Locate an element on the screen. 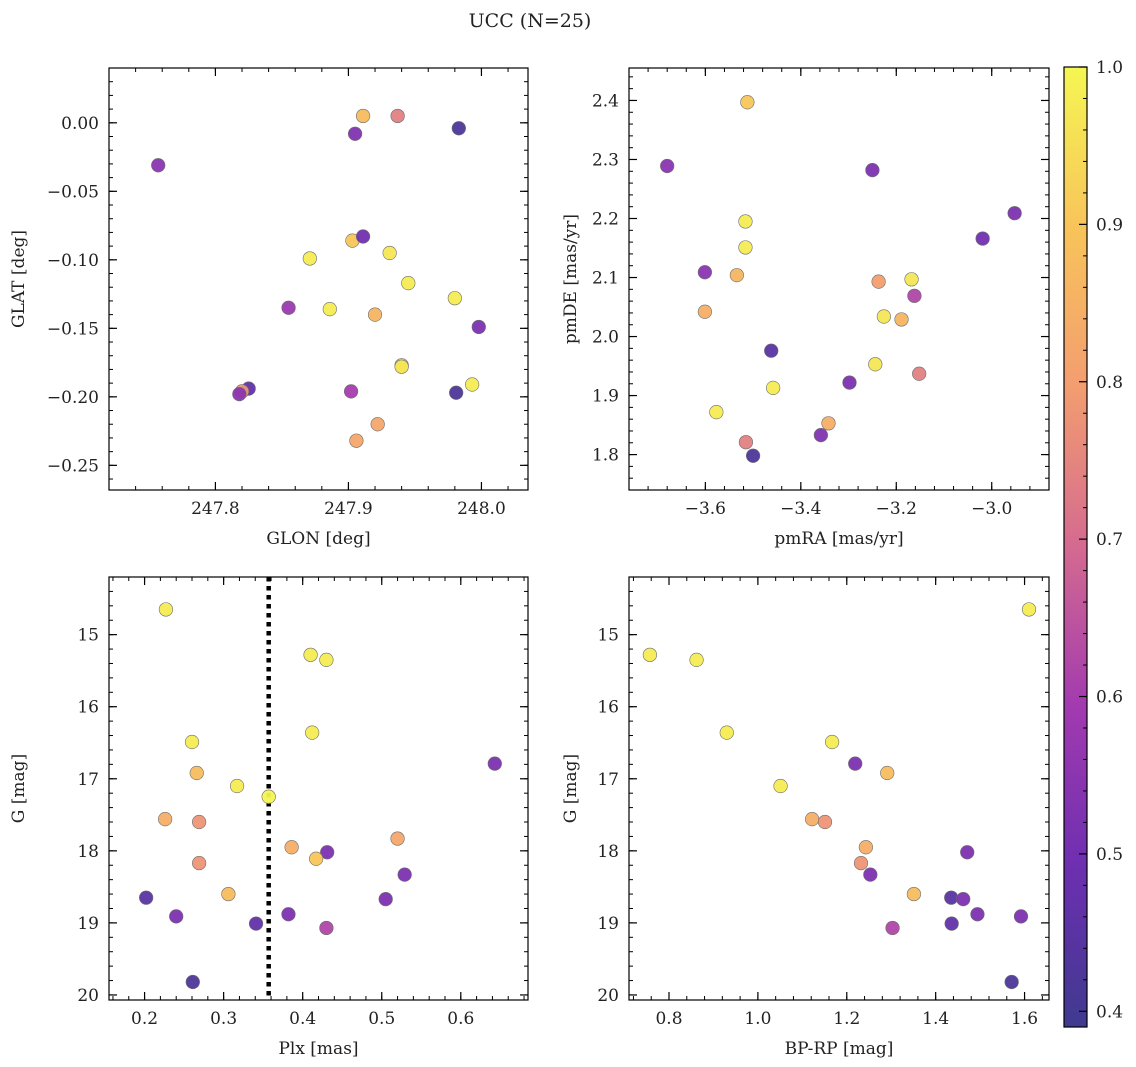 This screenshot has width=1136, height=1067. y-tick-label: −0.05 is located at coordinates (73, 192).